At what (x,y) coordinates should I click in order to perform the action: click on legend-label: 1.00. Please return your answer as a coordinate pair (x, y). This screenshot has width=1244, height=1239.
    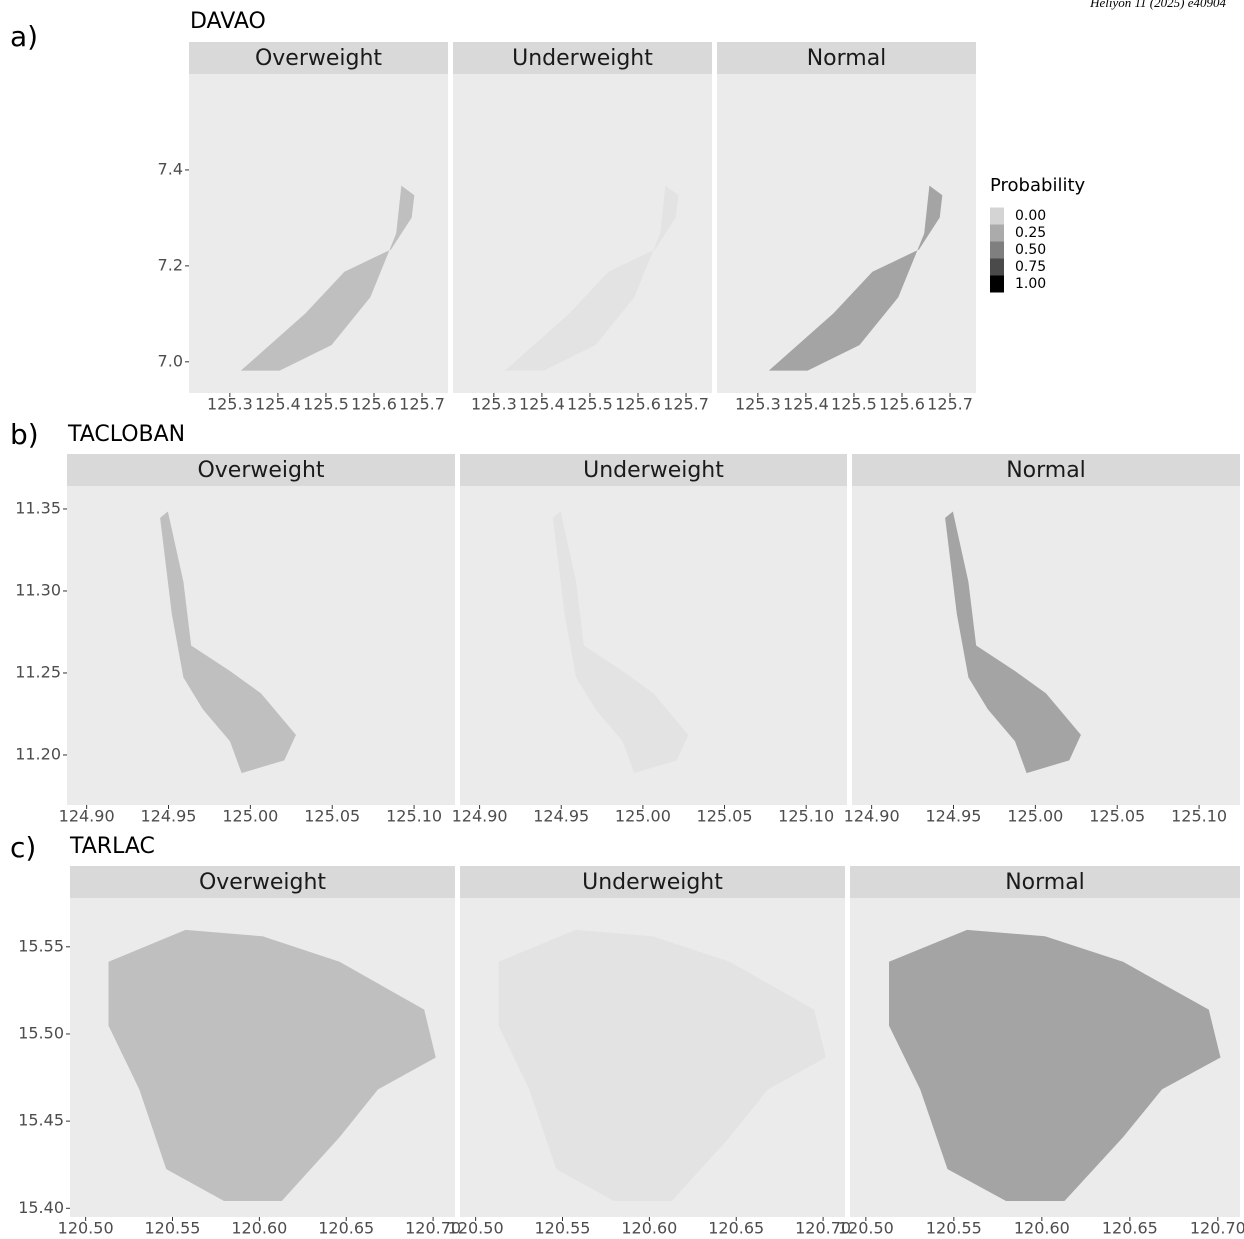
    Looking at the image, I should click on (1030, 284).